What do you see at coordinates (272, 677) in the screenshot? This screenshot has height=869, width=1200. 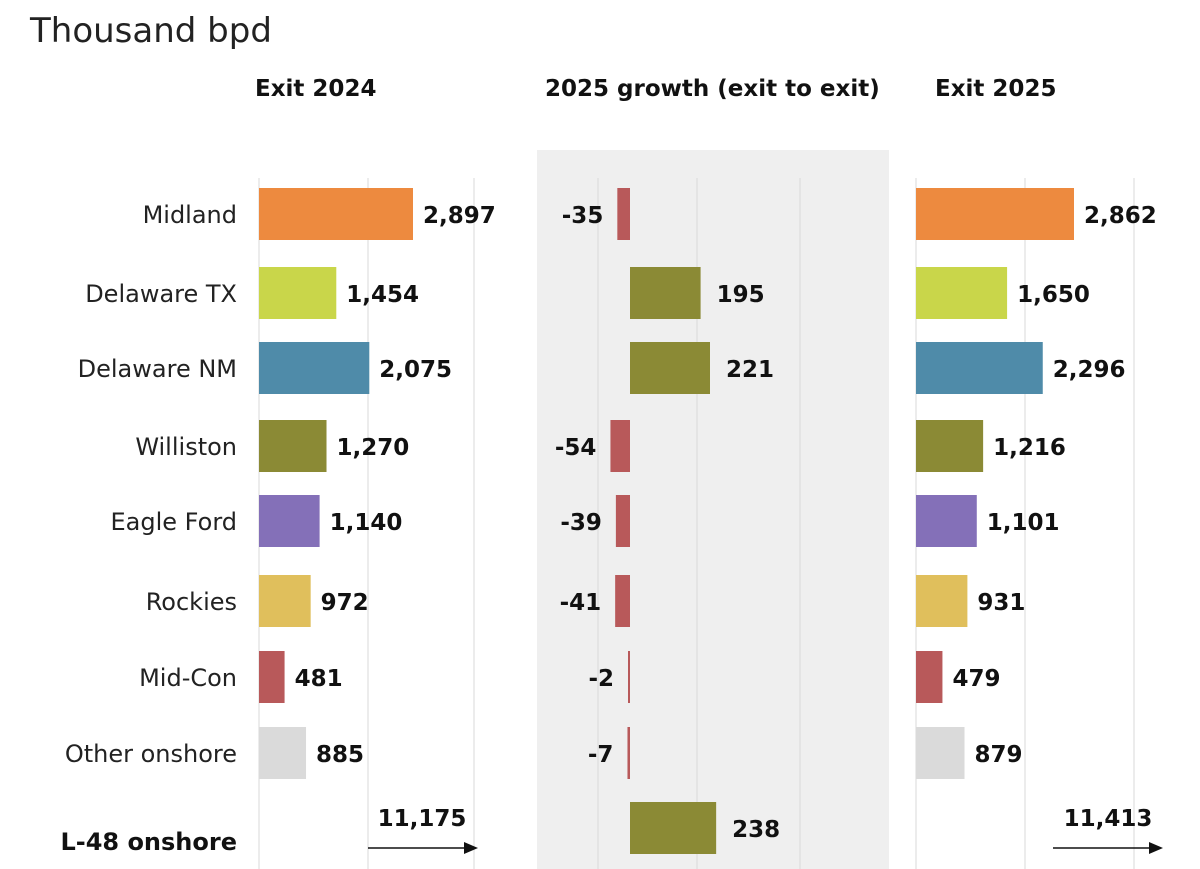 I see `bar-exit2024-mid-con` at bounding box center [272, 677].